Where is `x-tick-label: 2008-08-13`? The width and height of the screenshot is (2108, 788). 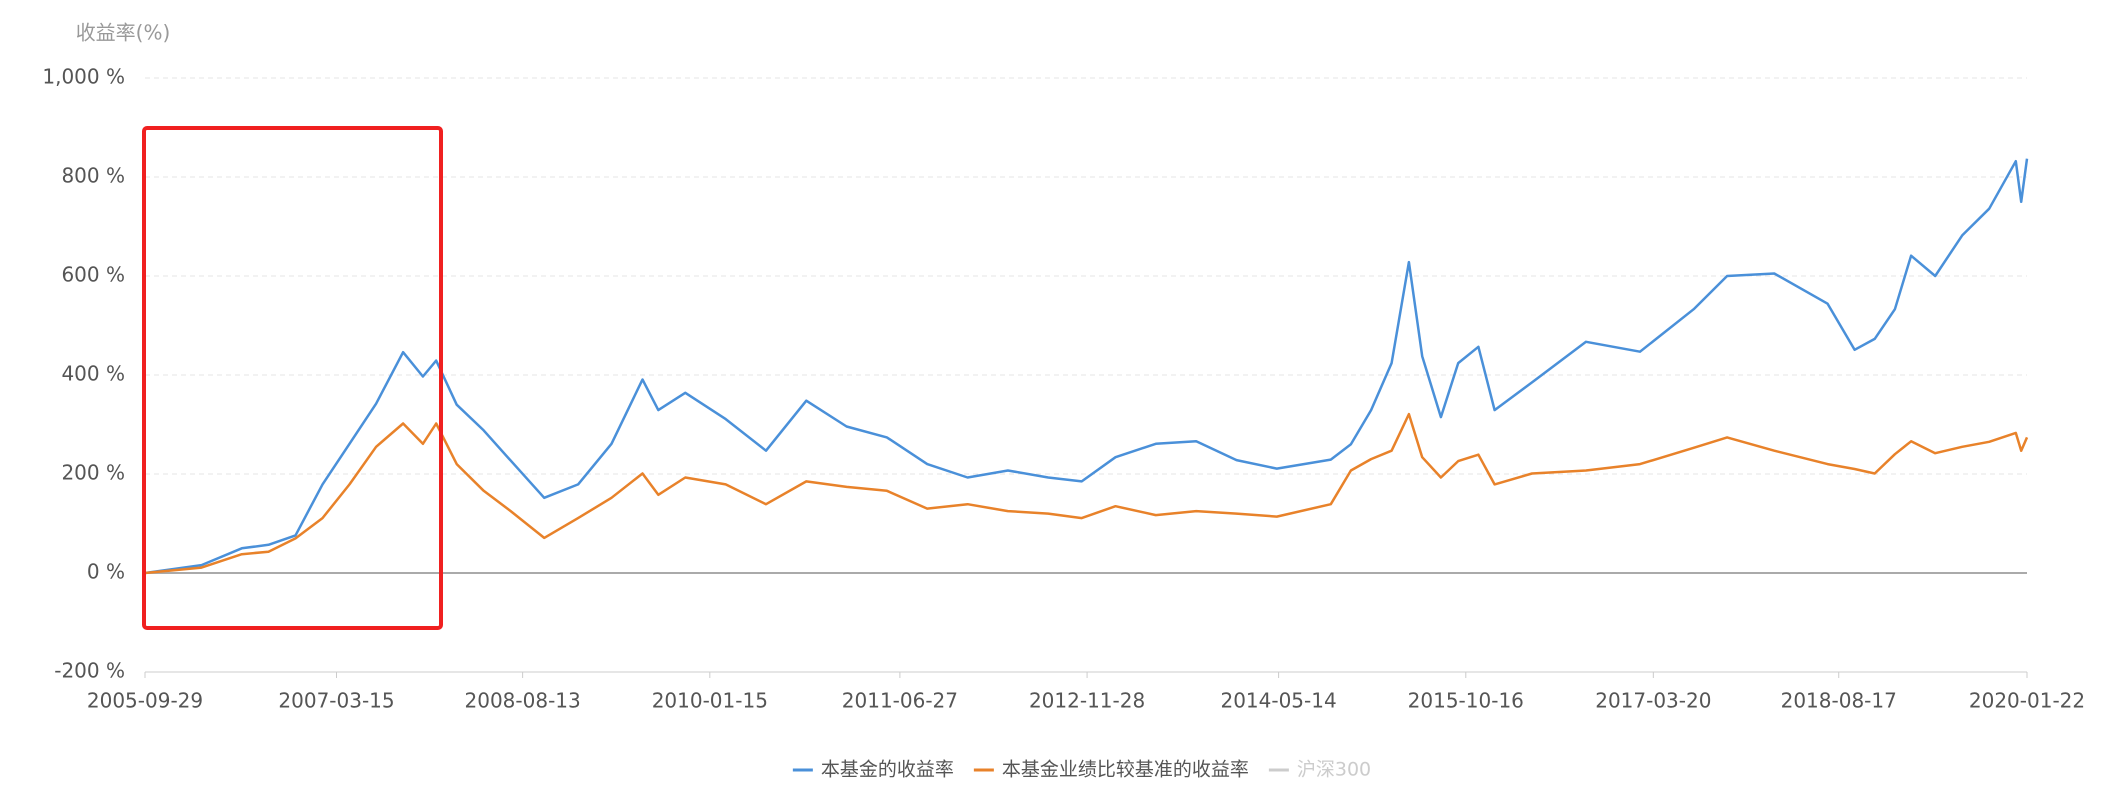 x-tick-label: 2008-08-13 is located at coordinates (523, 701).